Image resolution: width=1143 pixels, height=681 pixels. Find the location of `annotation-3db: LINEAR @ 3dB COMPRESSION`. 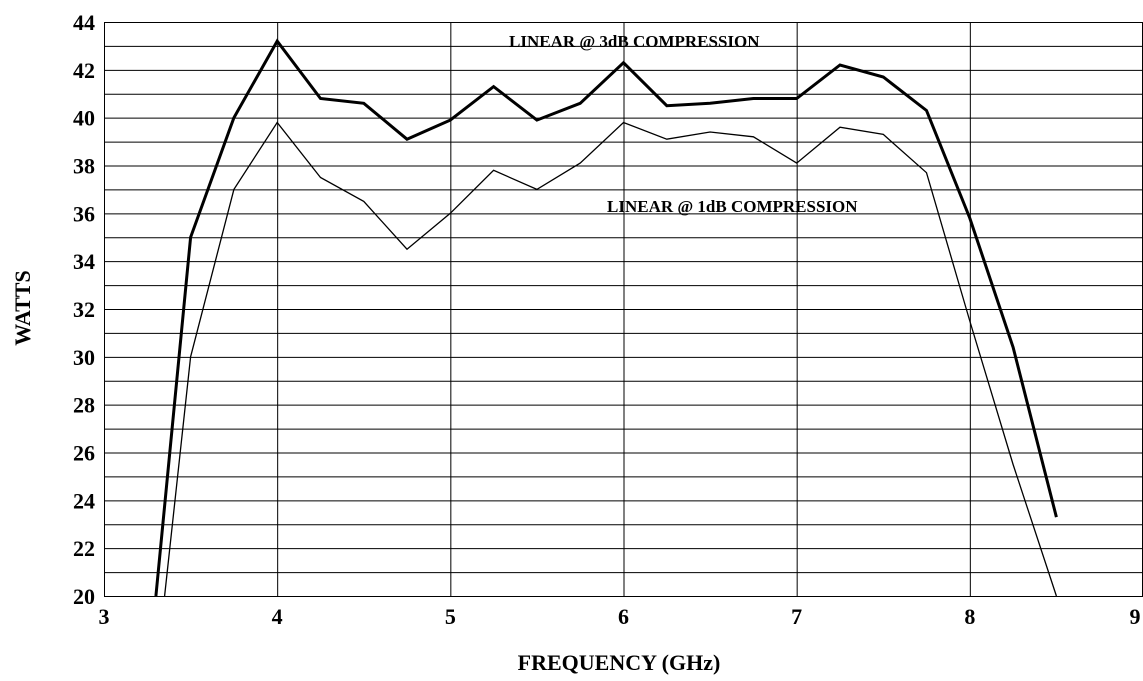

annotation-3db: LINEAR @ 3dB COMPRESSION is located at coordinates (634, 41).